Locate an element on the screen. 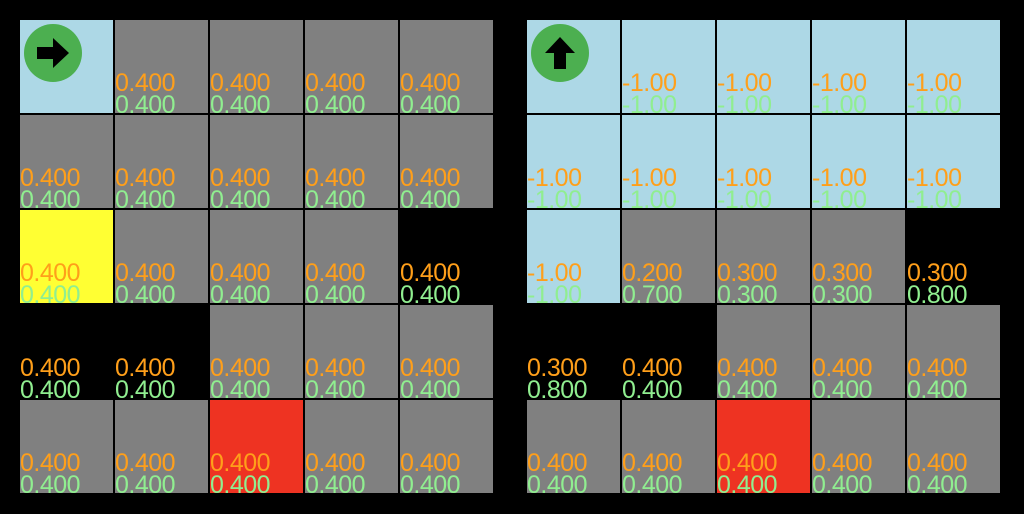 The width and height of the screenshot is (1024, 514). arrow-up-icon is located at coordinates (560, 53).